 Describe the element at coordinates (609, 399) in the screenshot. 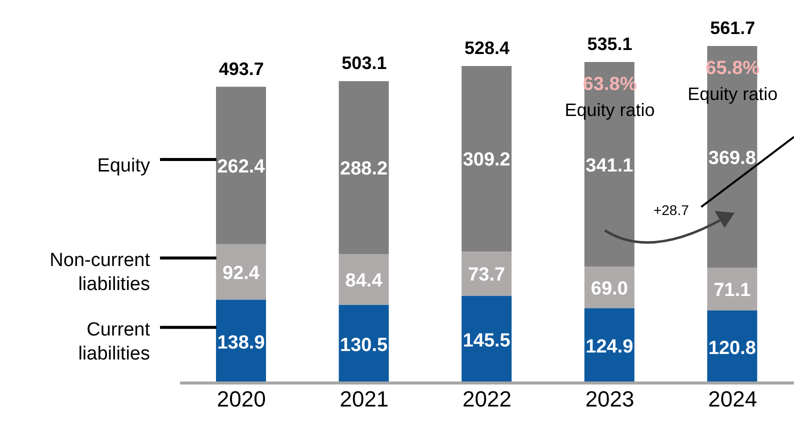

I see `x-tick-label: 2023` at that location.